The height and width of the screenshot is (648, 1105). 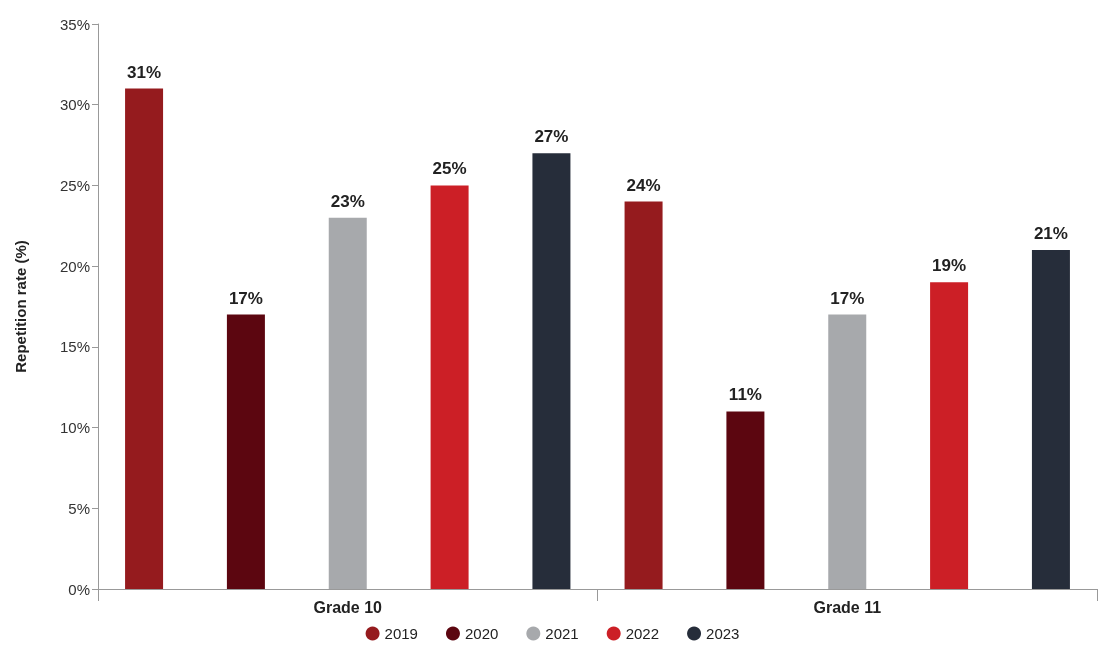 What do you see at coordinates (723, 633) in the screenshot?
I see `legend-label: 2023` at bounding box center [723, 633].